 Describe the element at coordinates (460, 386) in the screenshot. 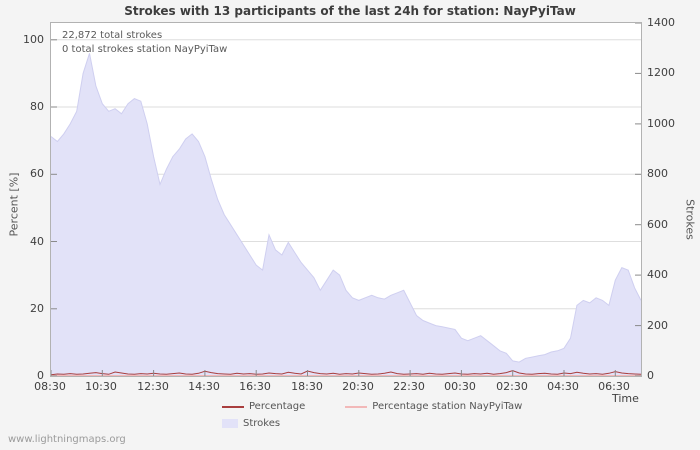

I see `x-tick-00:30: 00:30` at that location.